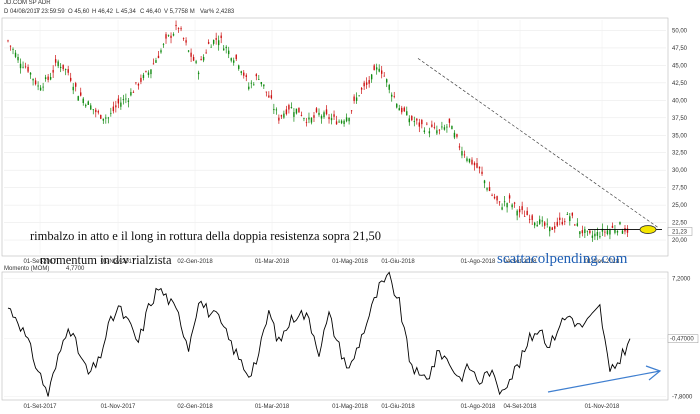  Describe the element at coordinates (27, 3) in the screenshot. I see `header-symbol: JD.COM SP ADR` at that location.